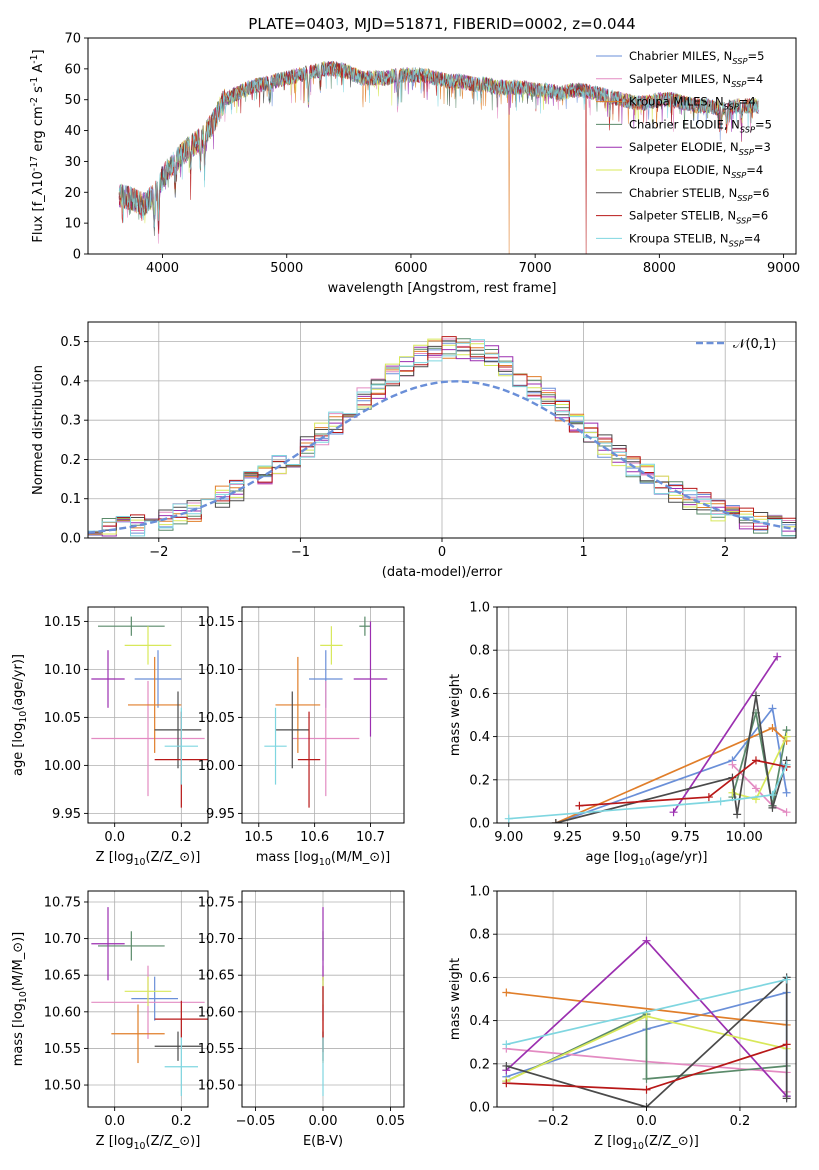  I want to click on x-tick-label: 9.50, so click(626, 837).